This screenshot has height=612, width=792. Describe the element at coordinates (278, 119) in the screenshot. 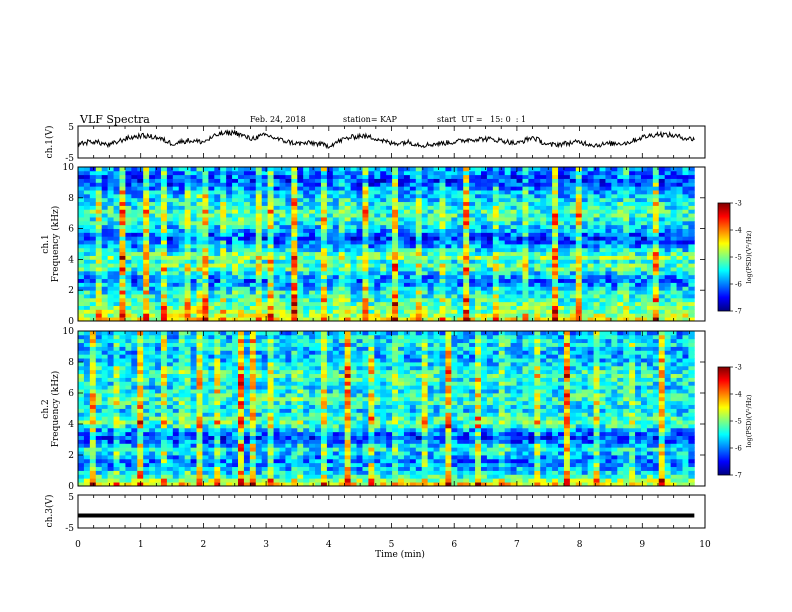

I see `date-label: Feb. 24, 2018` at that location.